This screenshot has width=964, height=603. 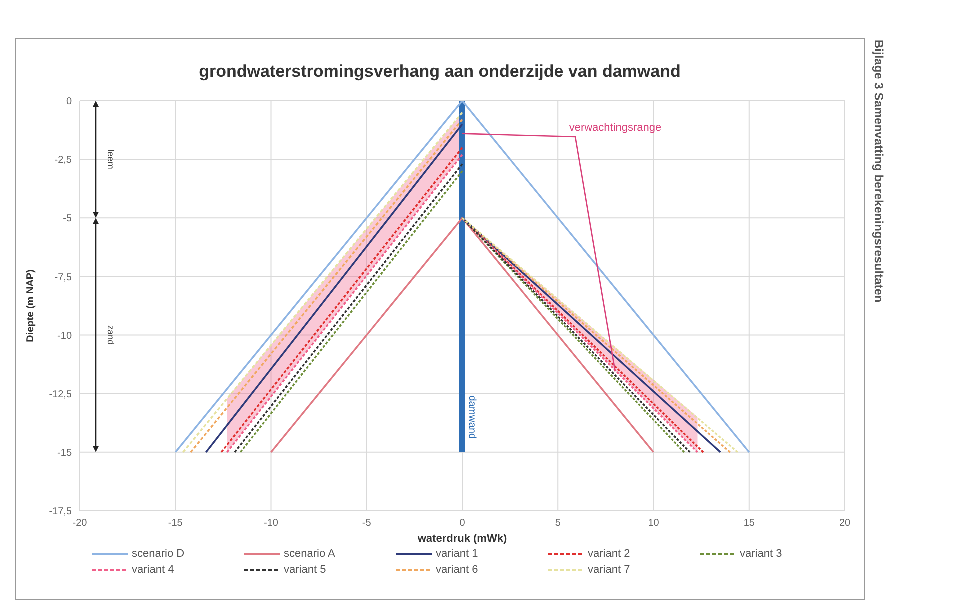 What do you see at coordinates (367, 524) in the screenshot?
I see `x-tick-label: -5` at bounding box center [367, 524].